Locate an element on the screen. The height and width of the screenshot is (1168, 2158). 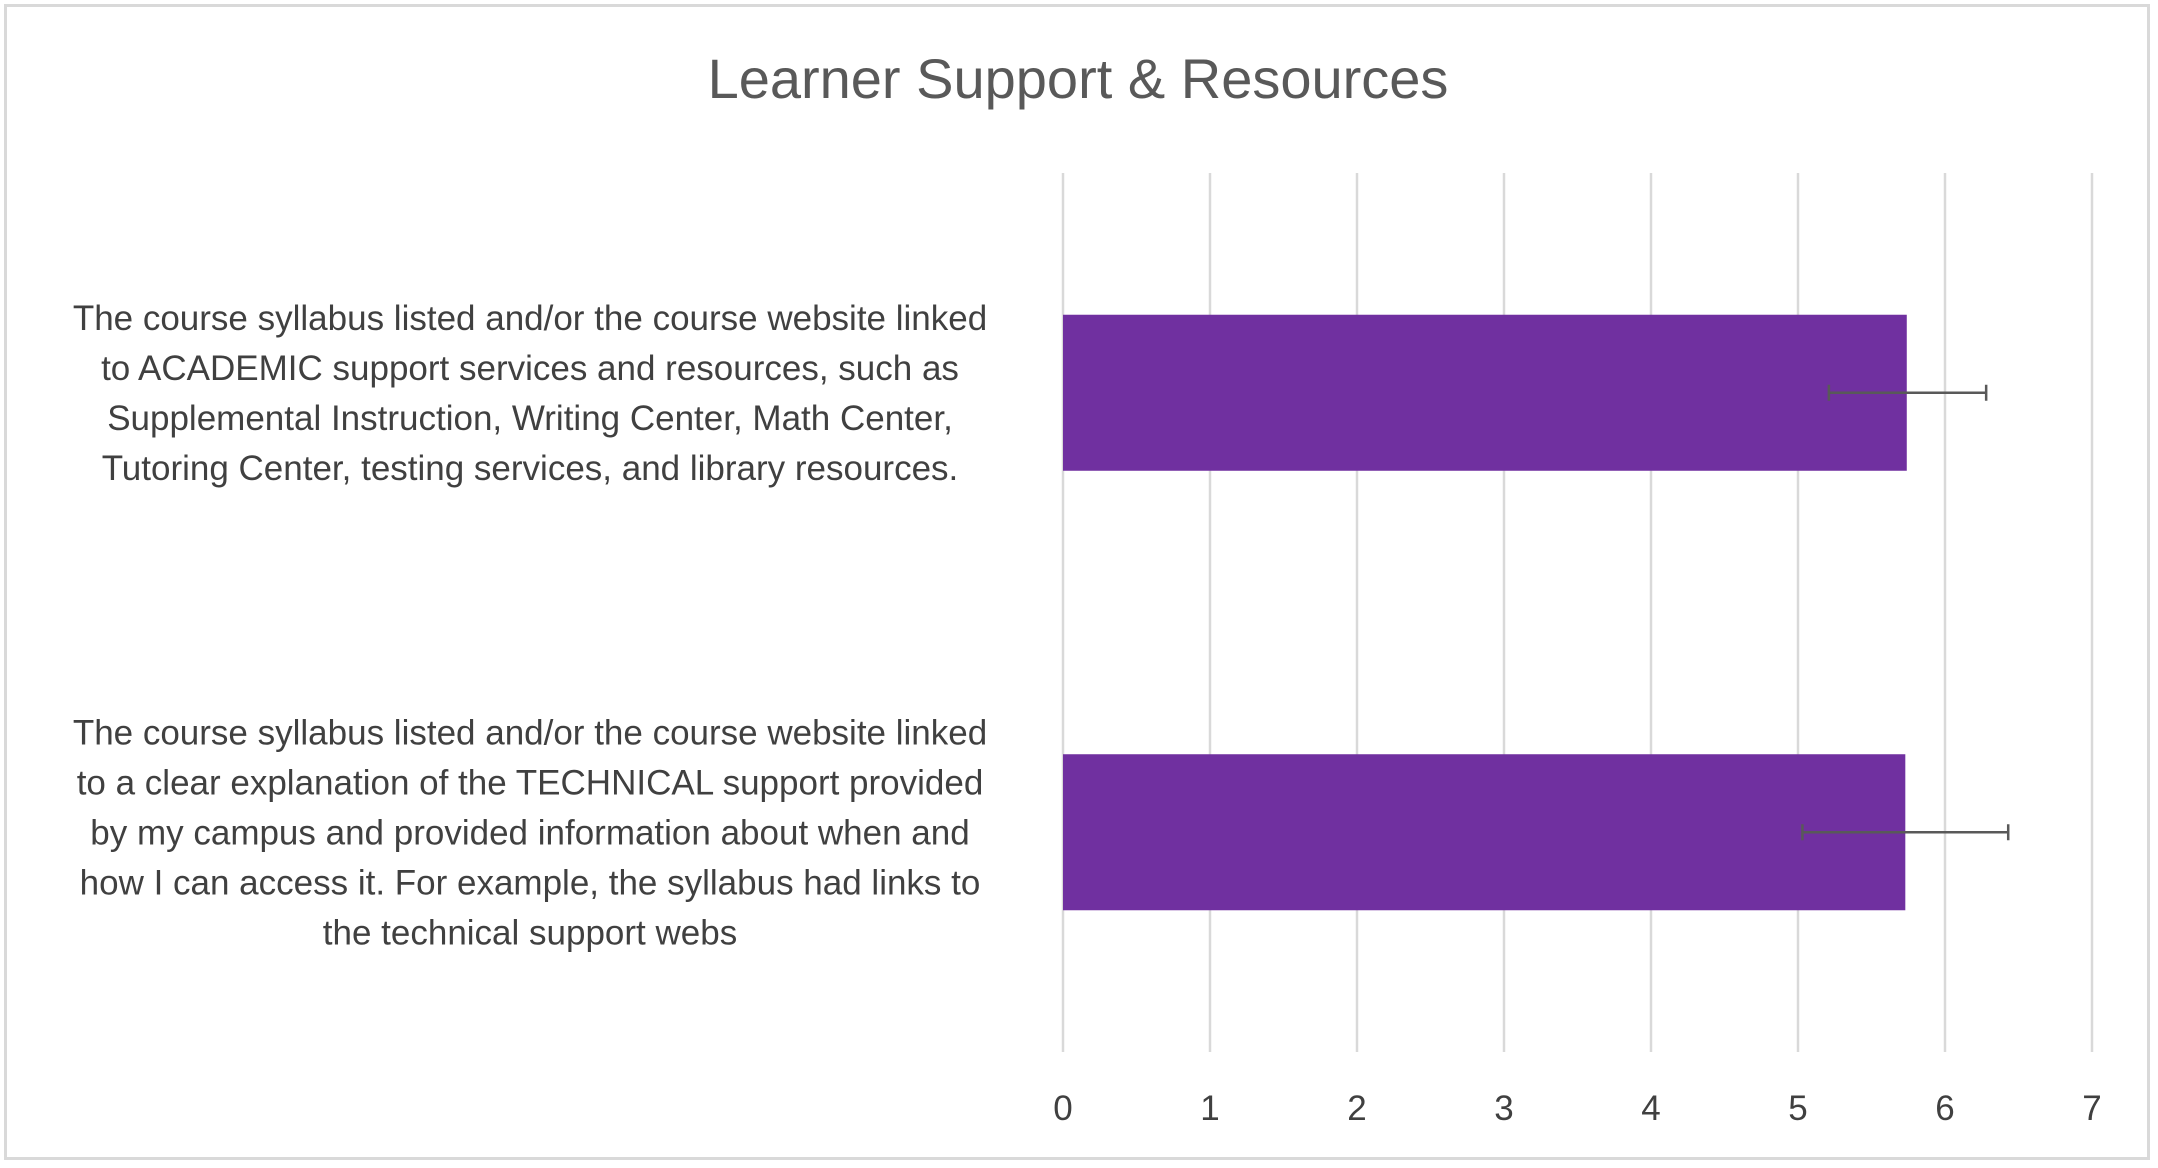
x-tick-label-3: 3 is located at coordinates (1503, 1108).